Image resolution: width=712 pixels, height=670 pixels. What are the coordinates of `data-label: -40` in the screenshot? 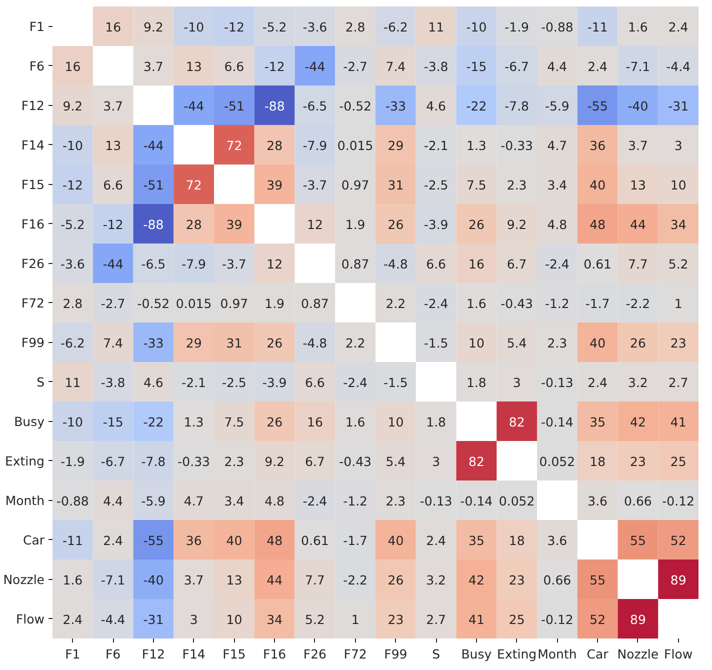 It's located at (638, 106).